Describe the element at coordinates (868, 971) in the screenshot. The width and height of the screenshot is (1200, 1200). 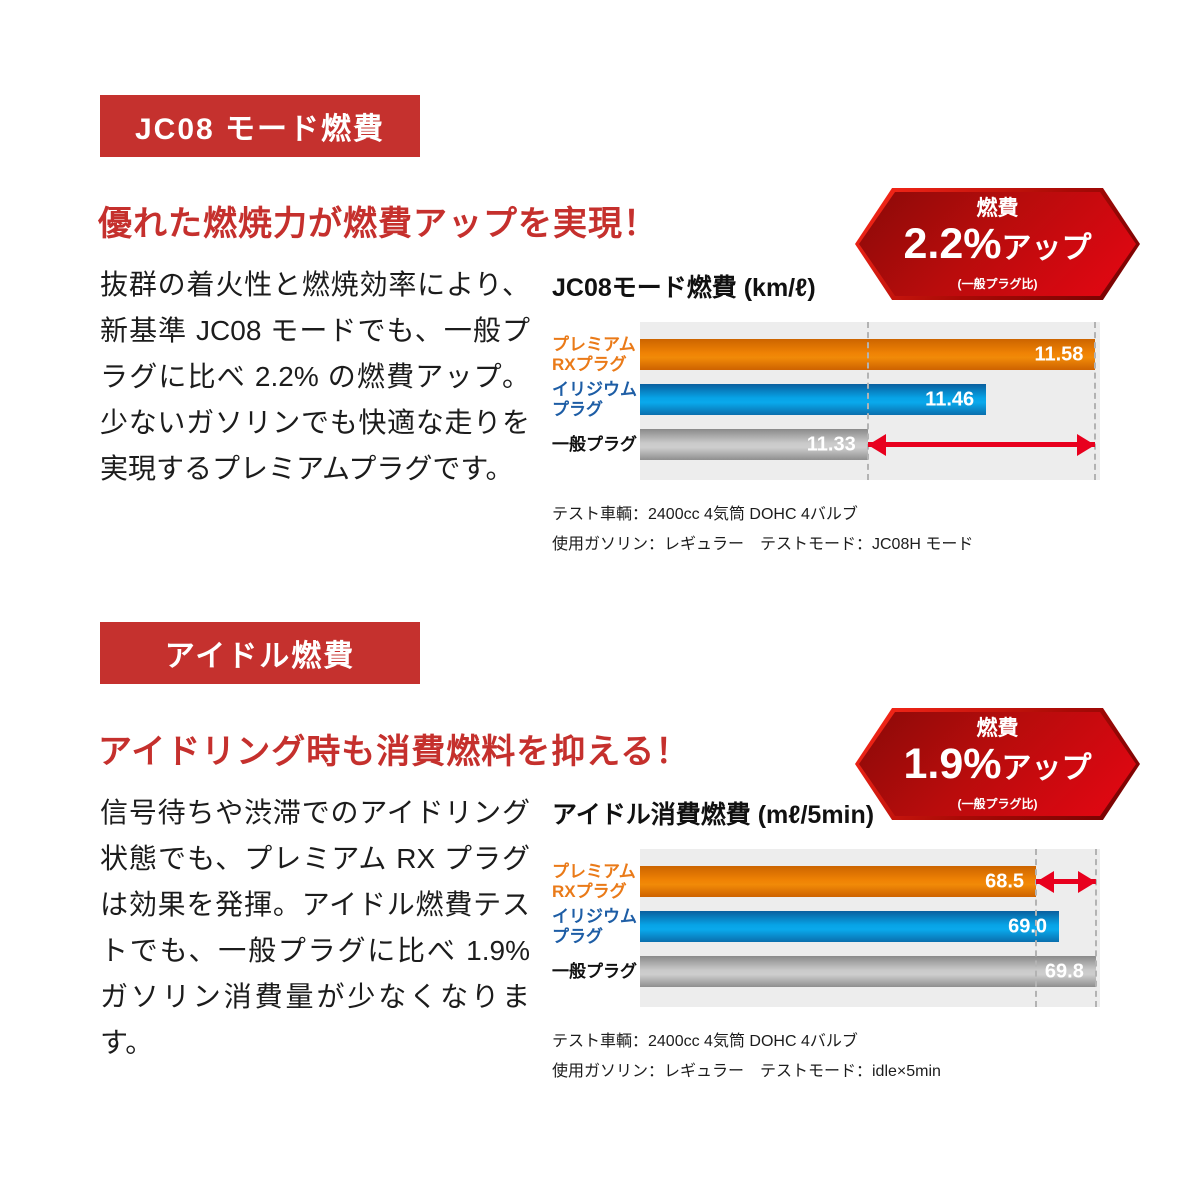
I see `bar-gray: 69.8` at that location.